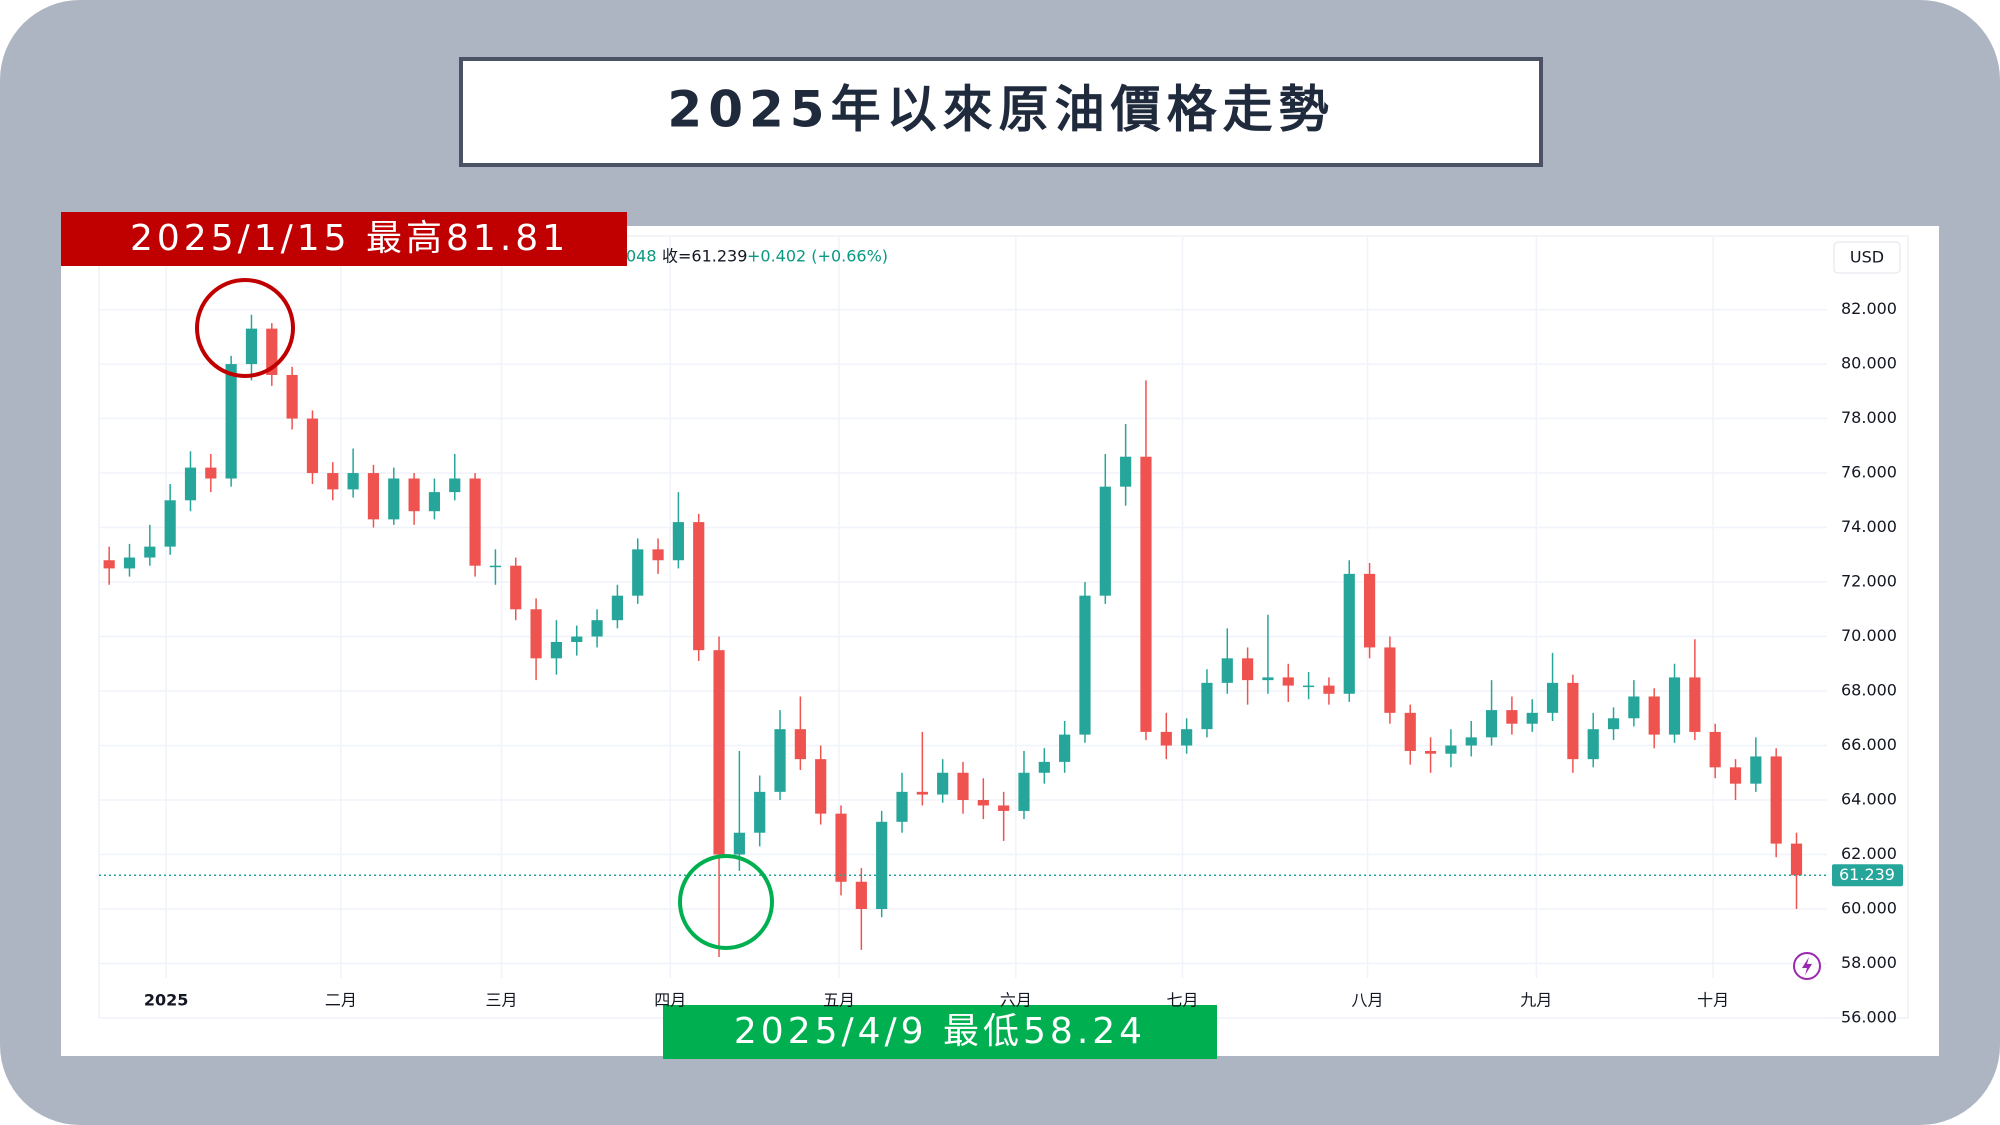 The image size is (2000, 1125). What do you see at coordinates (1869, 635) in the screenshot?
I see `y-tick-label: 70.000` at bounding box center [1869, 635].